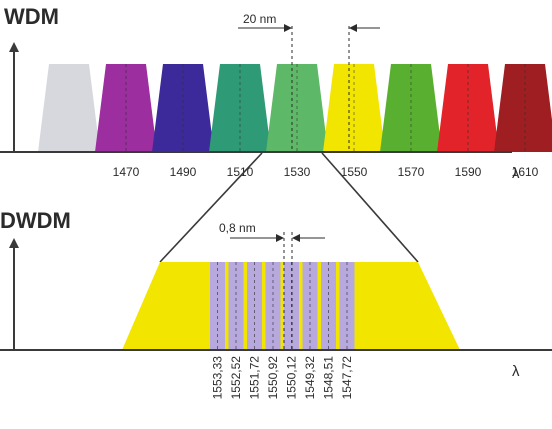 Image resolution: width=552 pixels, height=429 pixels. Describe the element at coordinates (411, 172) in the screenshot. I see `wdm-tick-1570: 1570` at that location.